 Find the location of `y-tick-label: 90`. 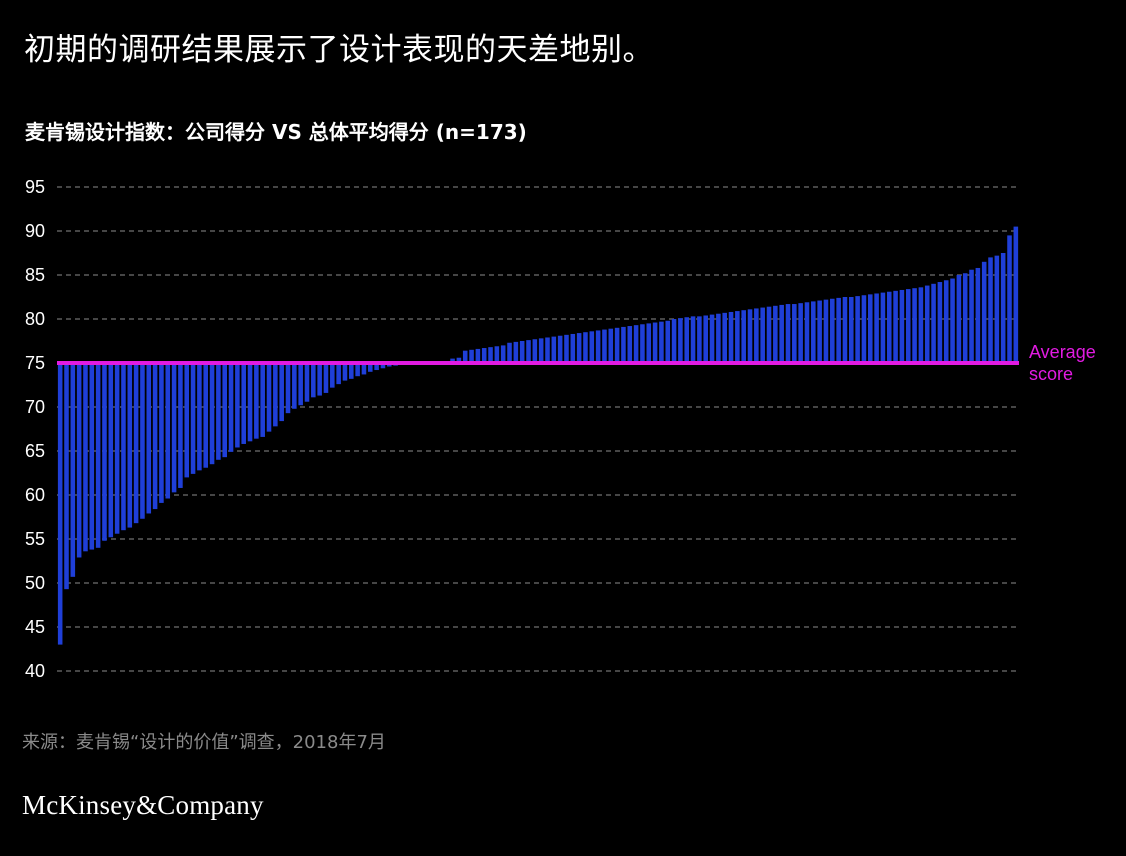

y-tick-label: 90 is located at coordinates (35, 231).